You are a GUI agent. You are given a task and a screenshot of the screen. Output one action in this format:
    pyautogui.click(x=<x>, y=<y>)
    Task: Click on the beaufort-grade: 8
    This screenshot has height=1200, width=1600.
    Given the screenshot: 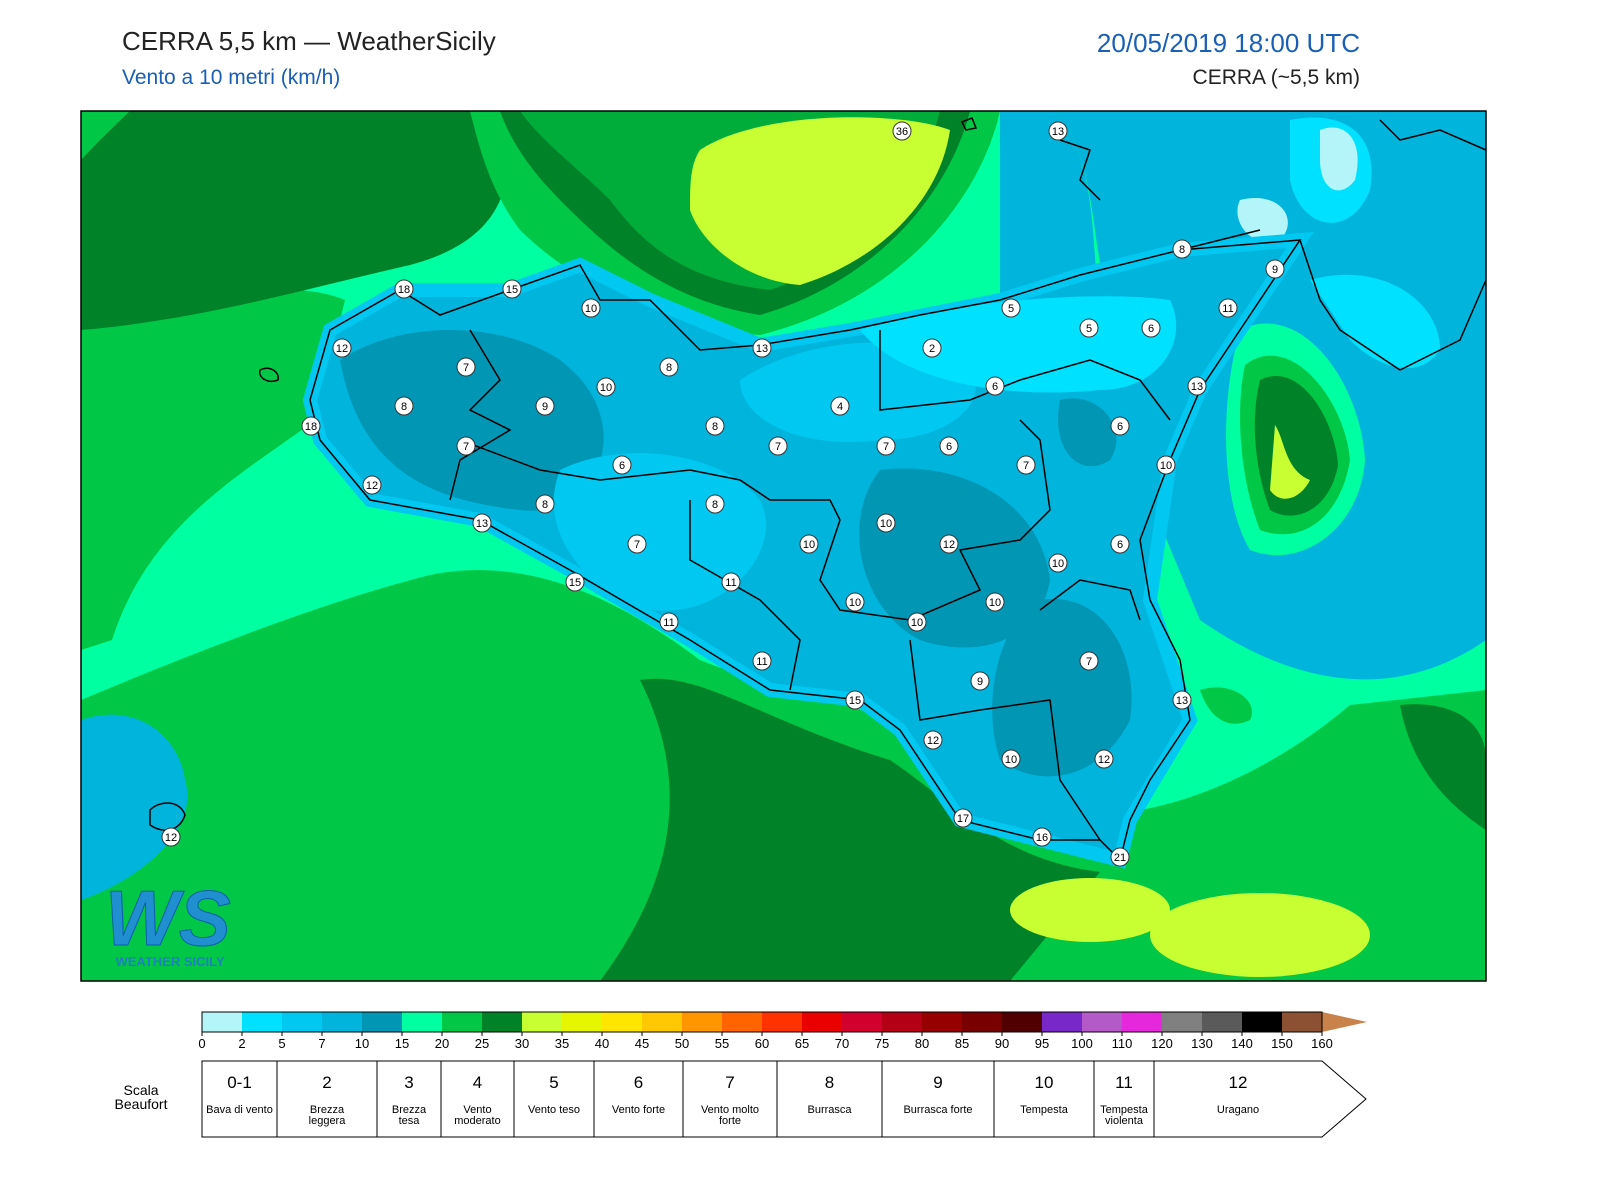 What is the action you would take?
    pyautogui.click(x=829, y=1082)
    